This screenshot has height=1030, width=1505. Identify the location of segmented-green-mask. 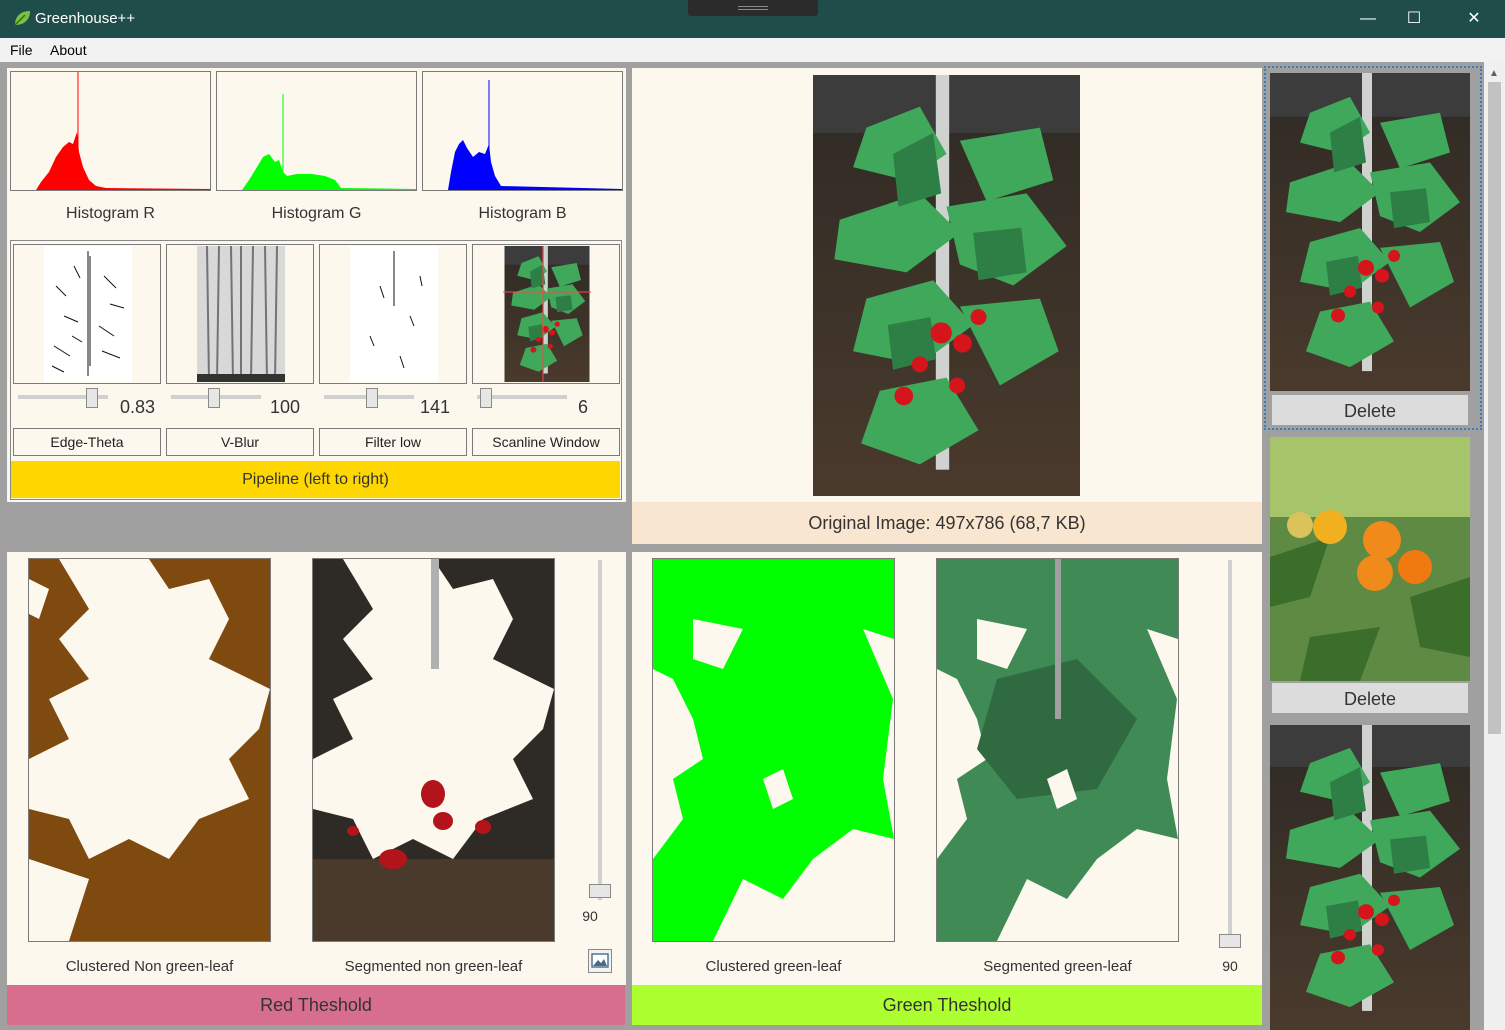
(1057, 750).